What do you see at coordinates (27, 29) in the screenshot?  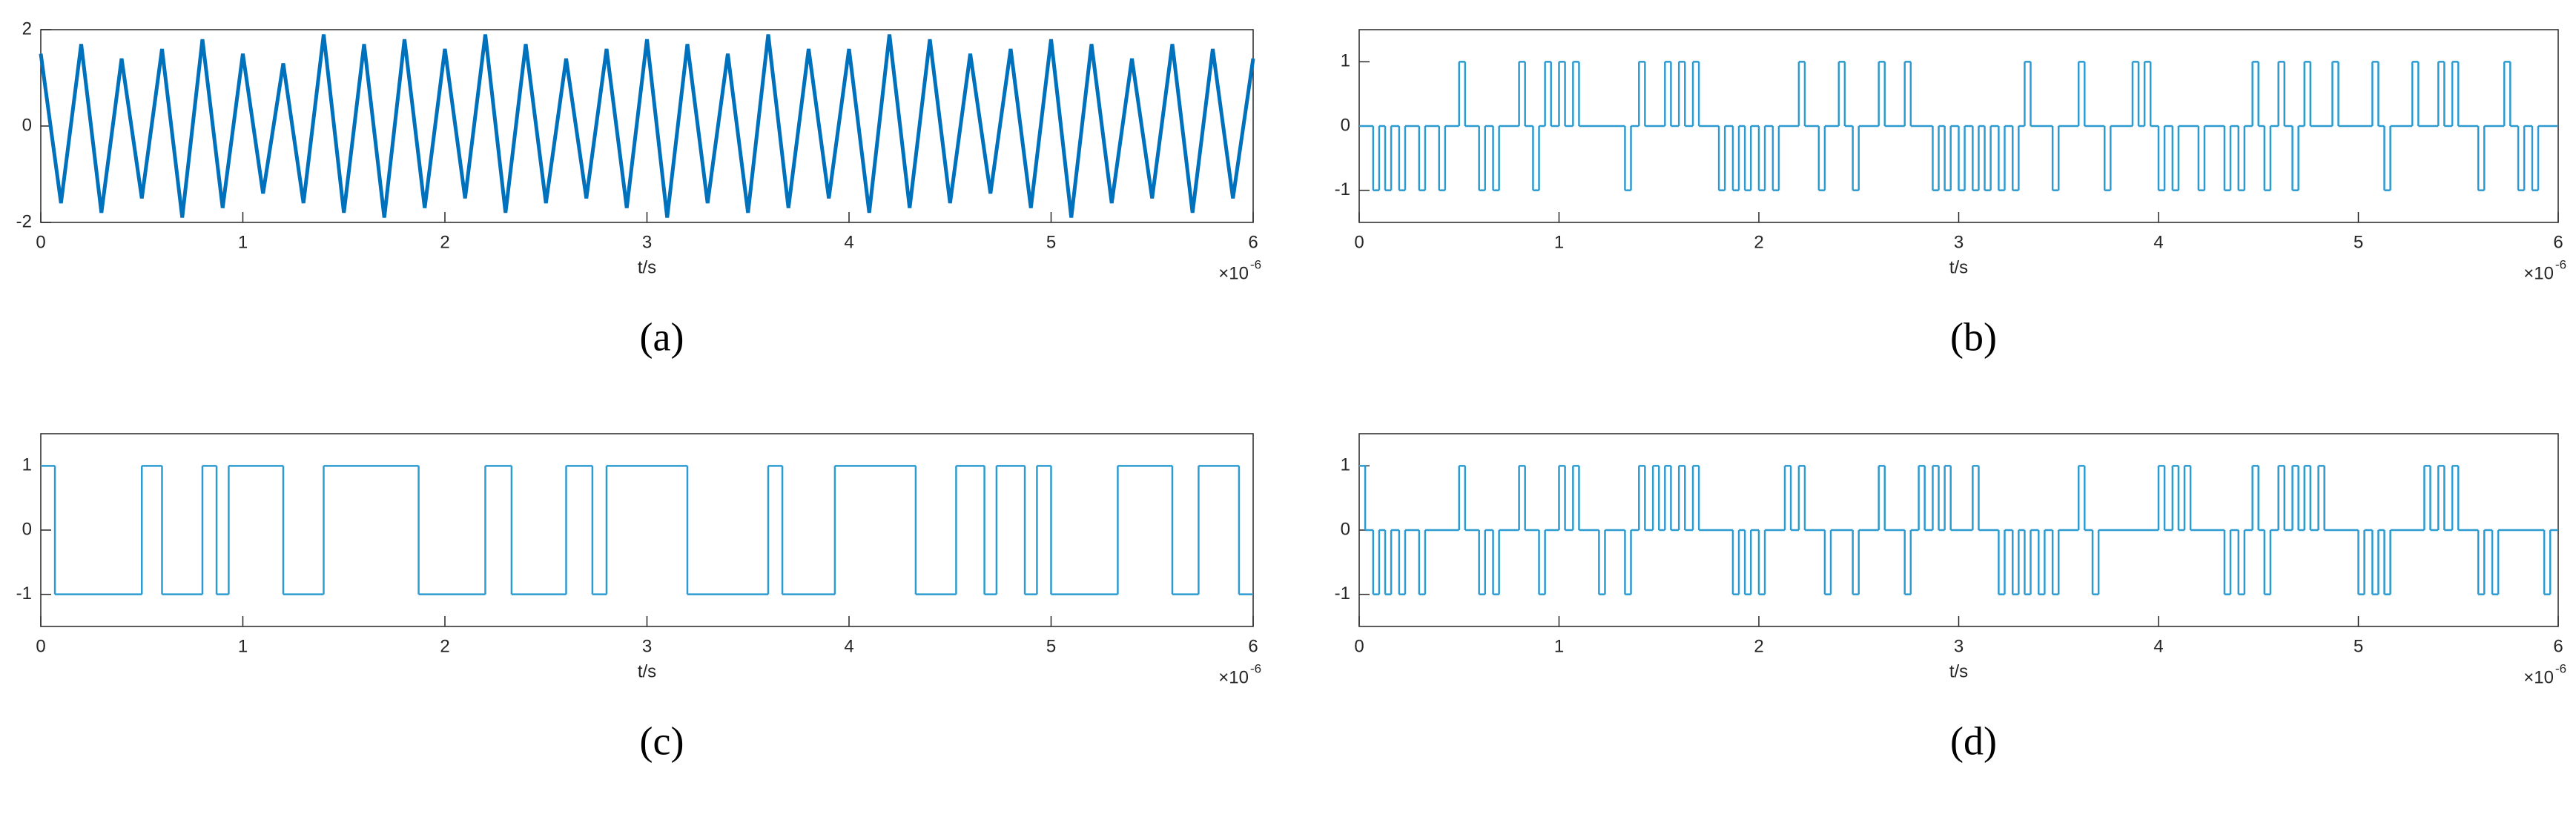 I see `y-tick-label: 2` at bounding box center [27, 29].